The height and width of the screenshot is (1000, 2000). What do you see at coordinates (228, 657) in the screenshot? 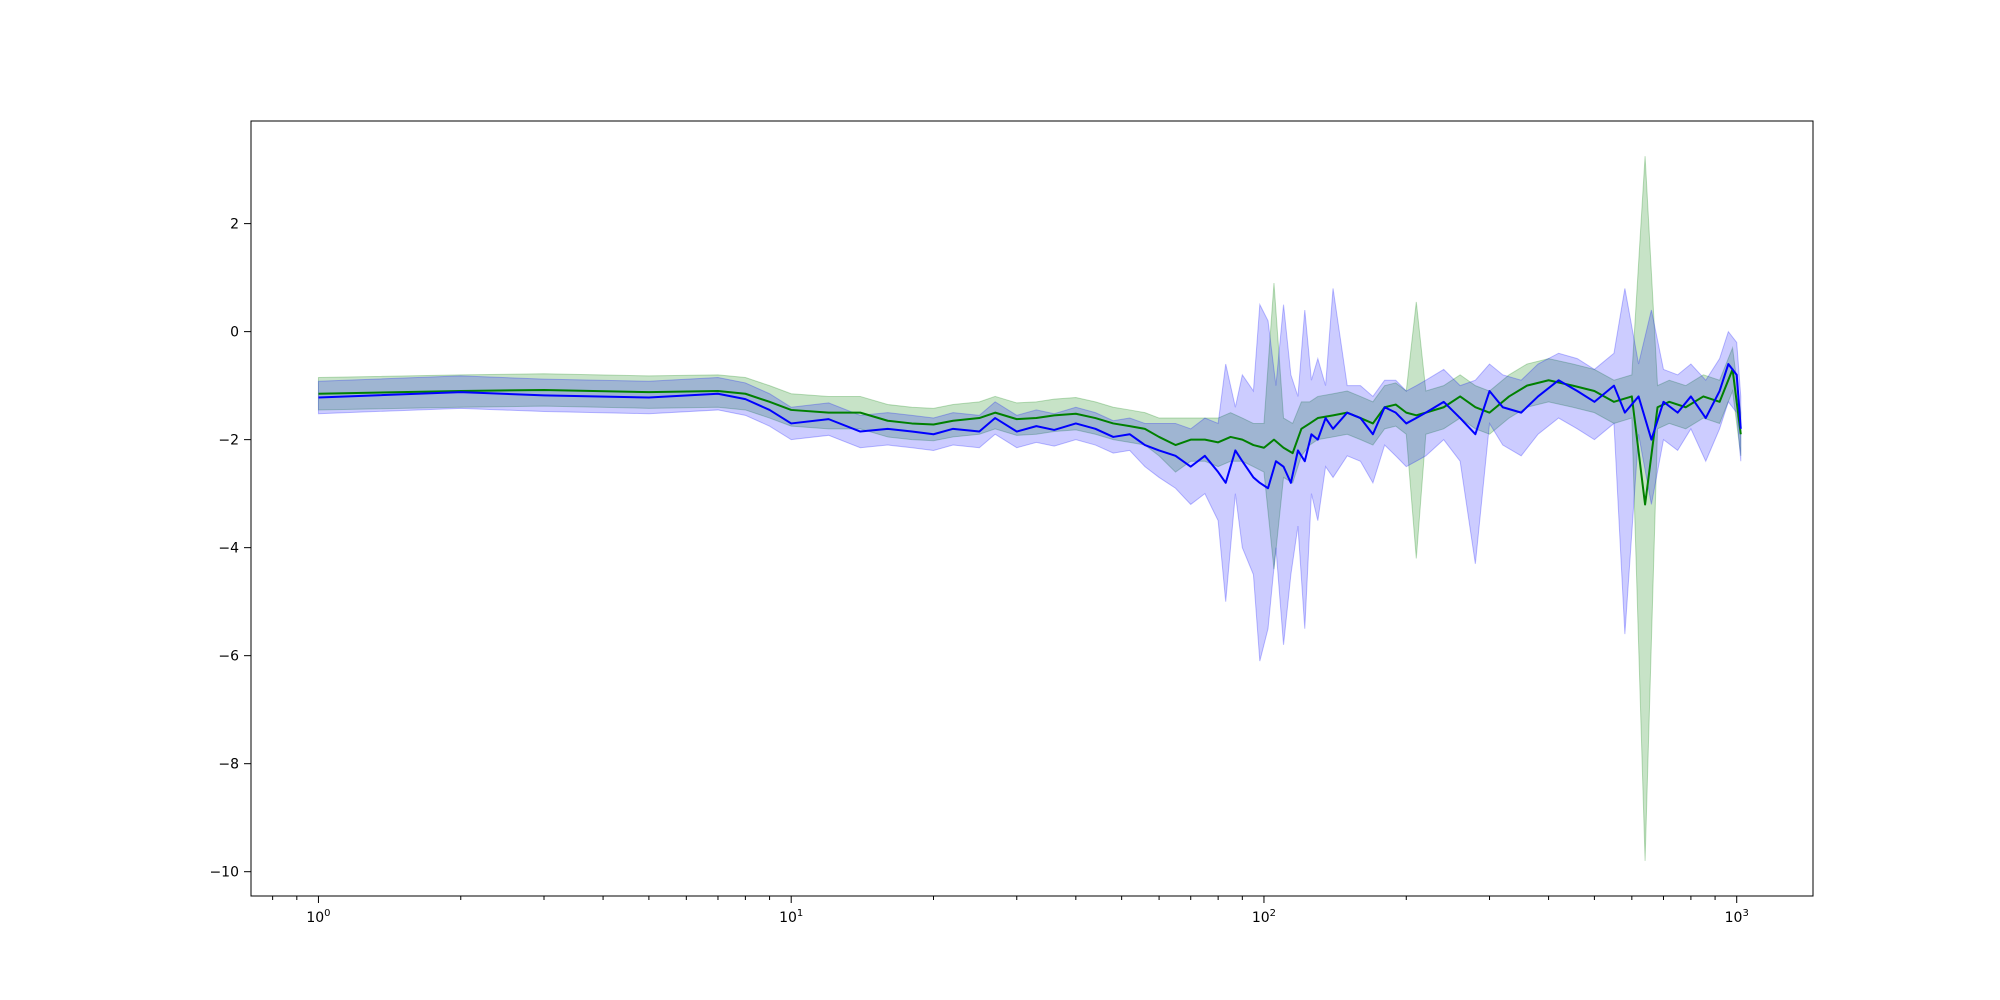
I see `y-tick-label: −6` at bounding box center [228, 657].